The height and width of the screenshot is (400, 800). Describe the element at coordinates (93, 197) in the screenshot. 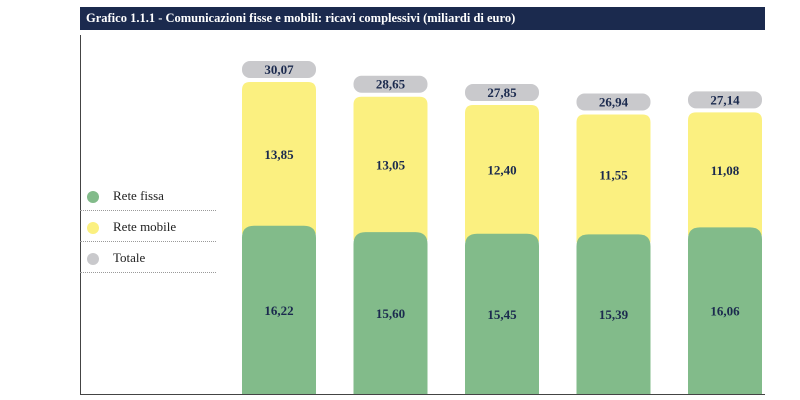

I see `legend-swatch-rete-fissa` at that location.